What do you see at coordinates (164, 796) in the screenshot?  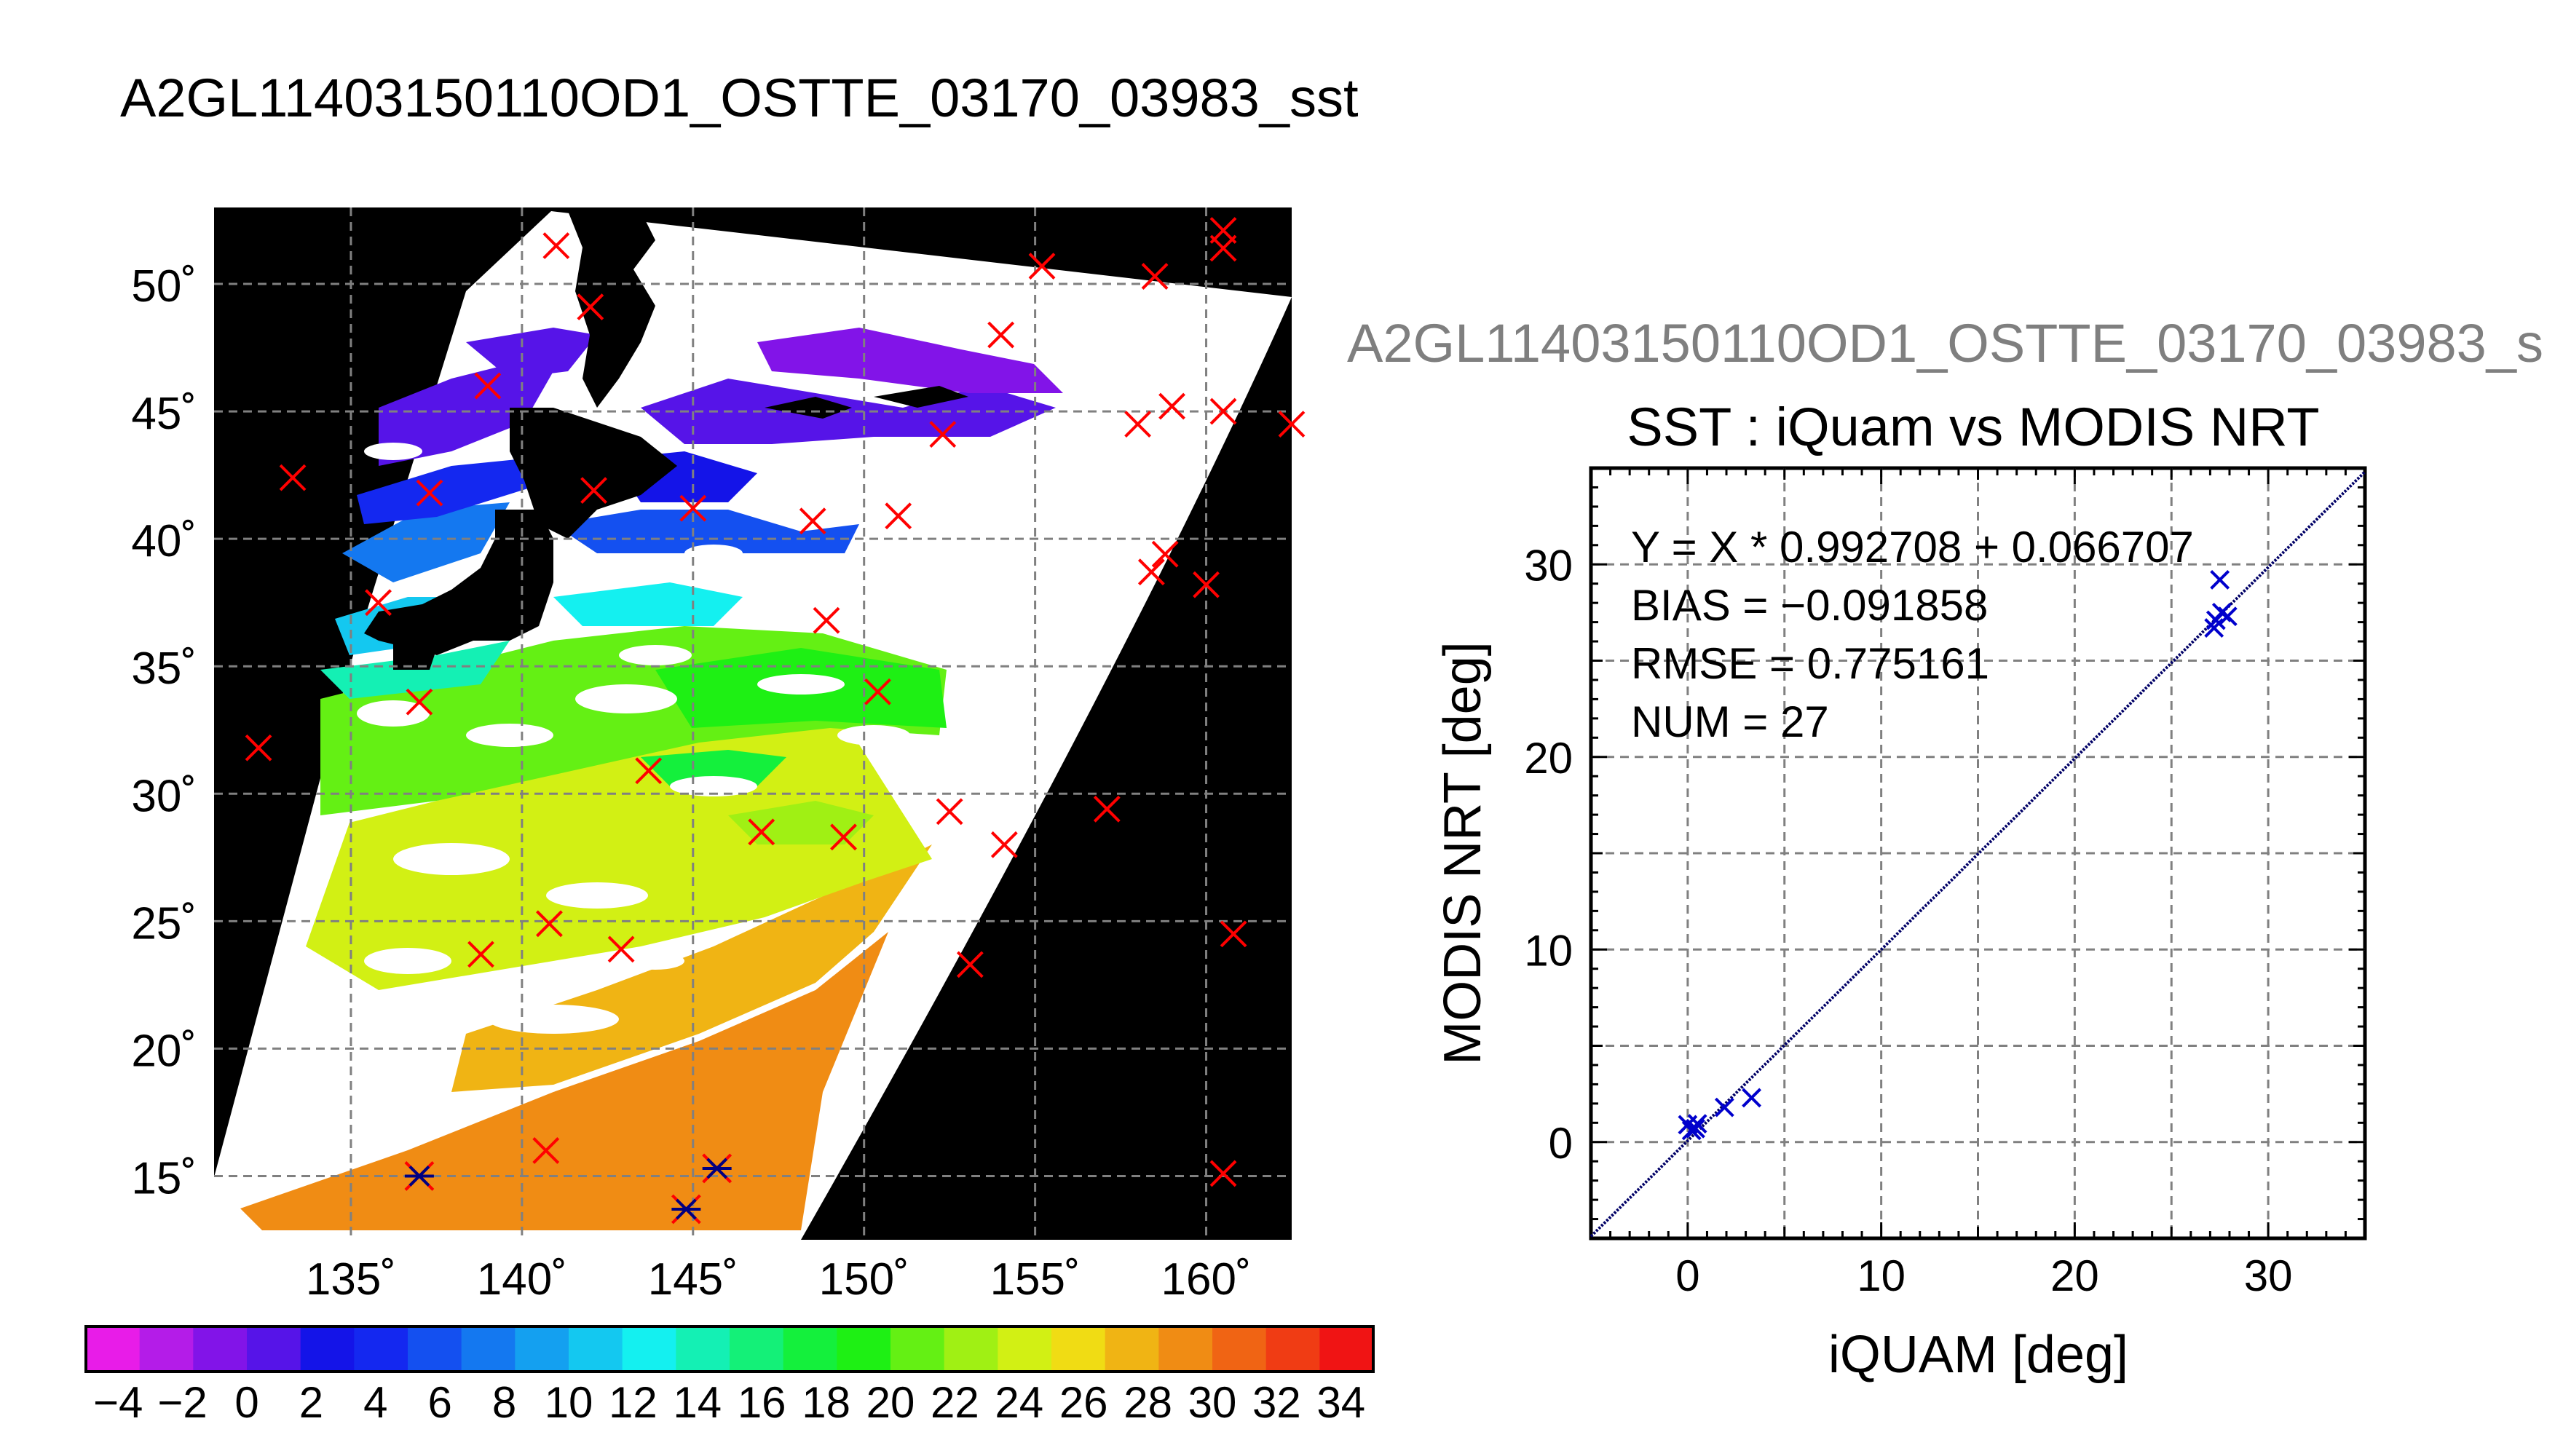 I see `map-latitude-label: 30˚` at bounding box center [164, 796].